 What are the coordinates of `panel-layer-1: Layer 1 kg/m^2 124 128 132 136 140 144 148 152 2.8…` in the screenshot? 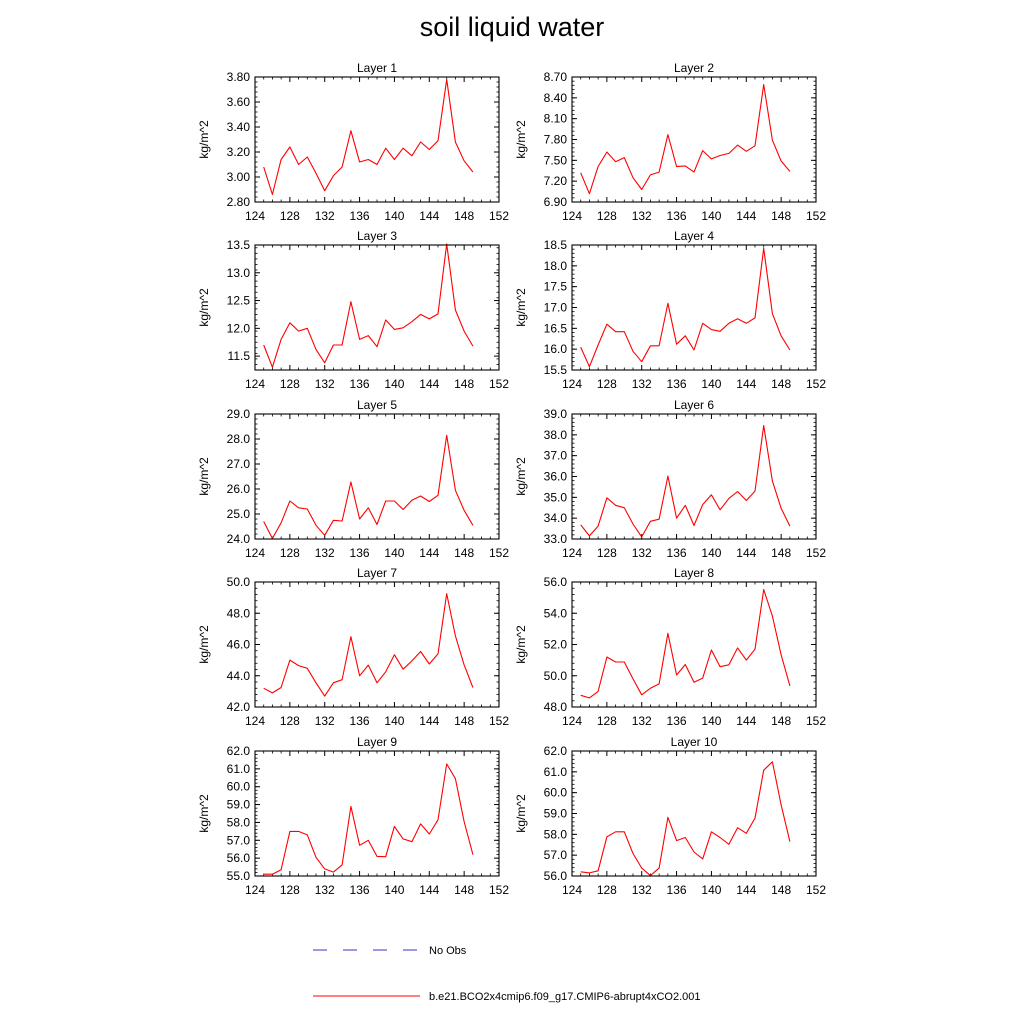 It's located at (353, 142).